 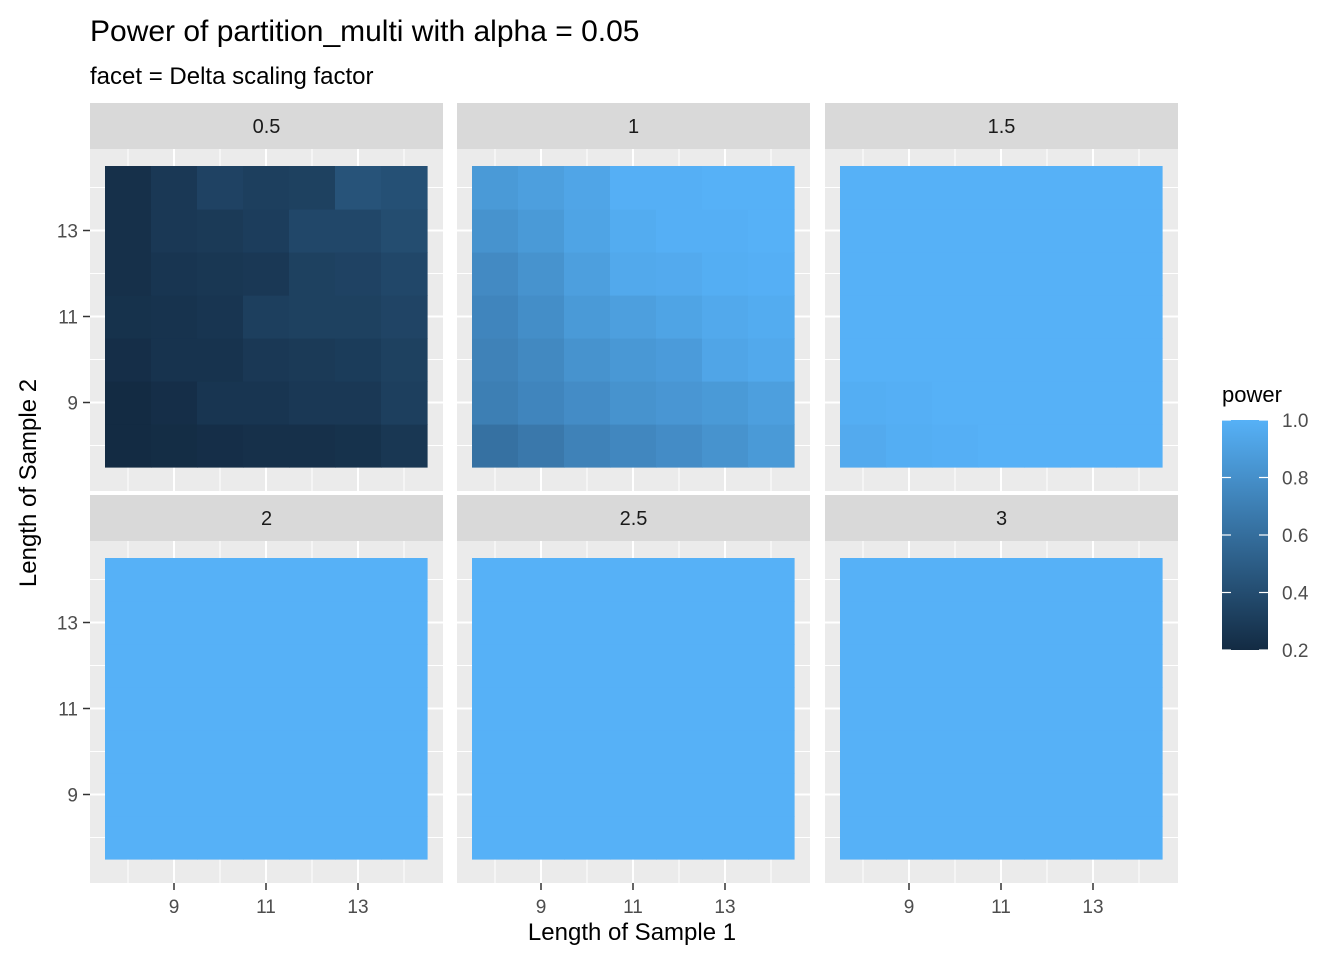 I want to click on legend-tick-label: 1.0, so click(x=1295, y=421).